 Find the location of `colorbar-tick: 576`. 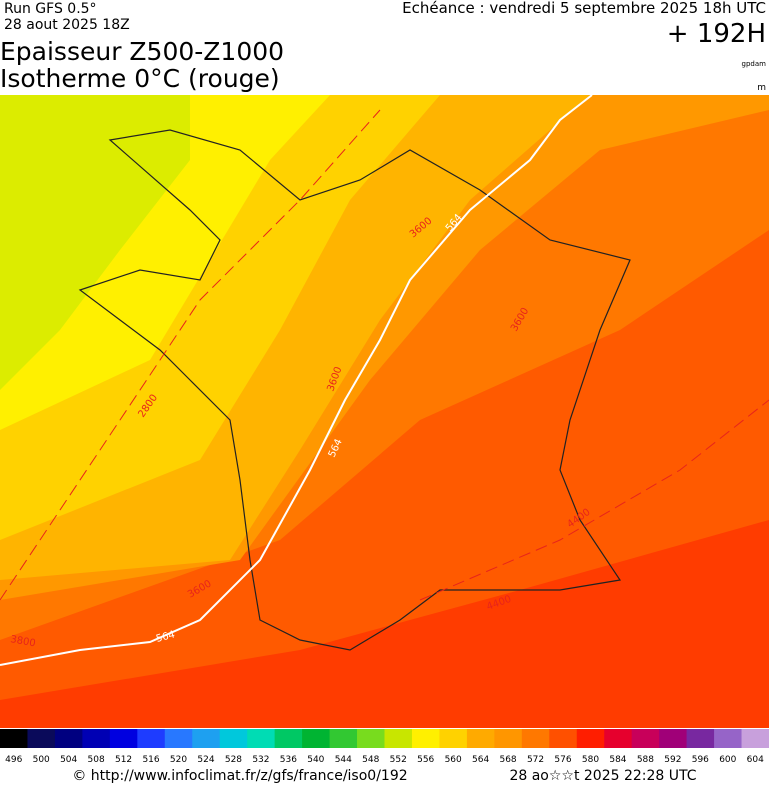

colorbar-tick: 576 is located at coordinates (562, 760).